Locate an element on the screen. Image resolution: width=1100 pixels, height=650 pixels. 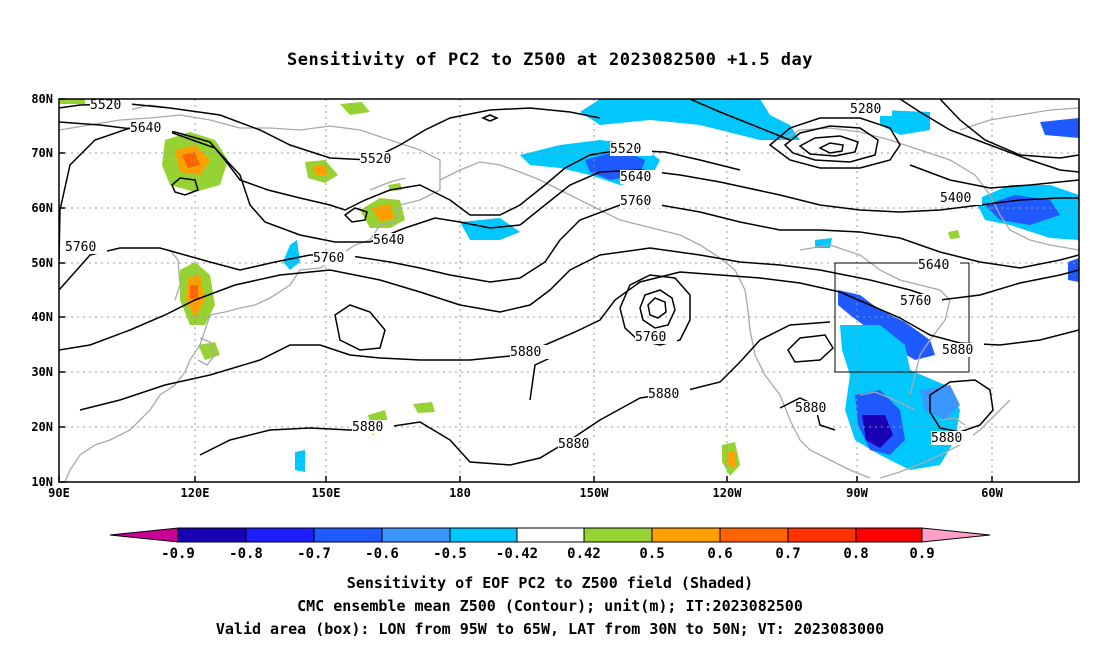
colorbar-high-extension is located at coordinates (956, 535).